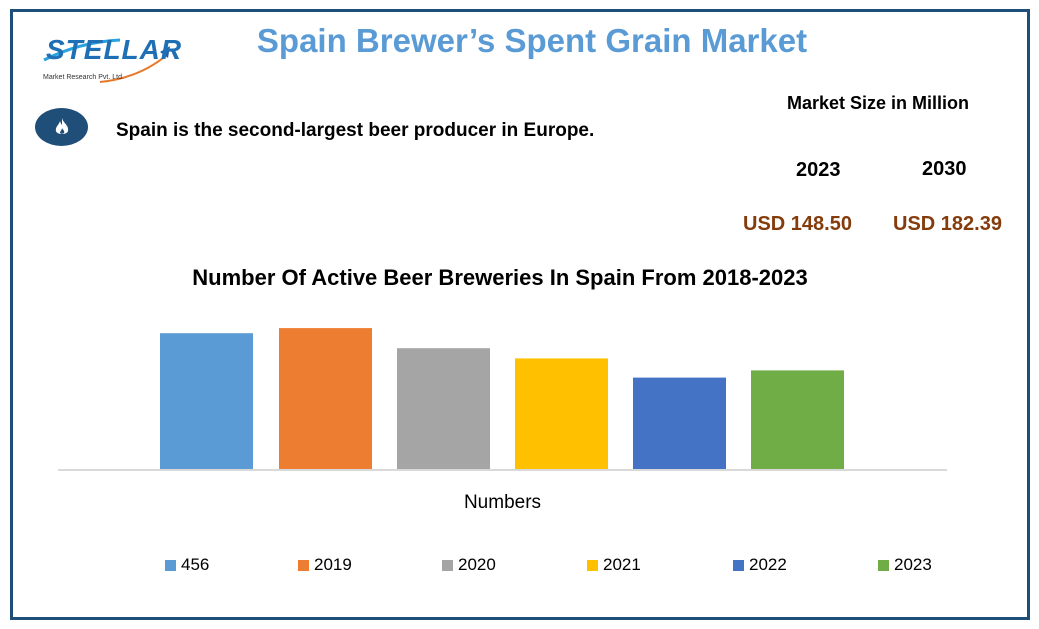 Image resolution: width=1039 pixels, height=629 pixels. Describe the element at coordinates (477, 564) in the screenshot. I see `legend-label: 2020` at that location.